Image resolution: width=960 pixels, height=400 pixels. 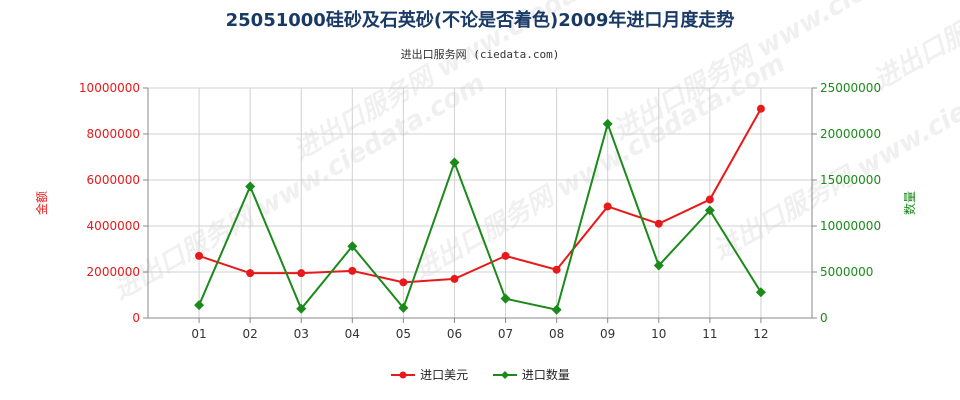 I want to click on x-tick-label: 02, so click(x=250, y=334).